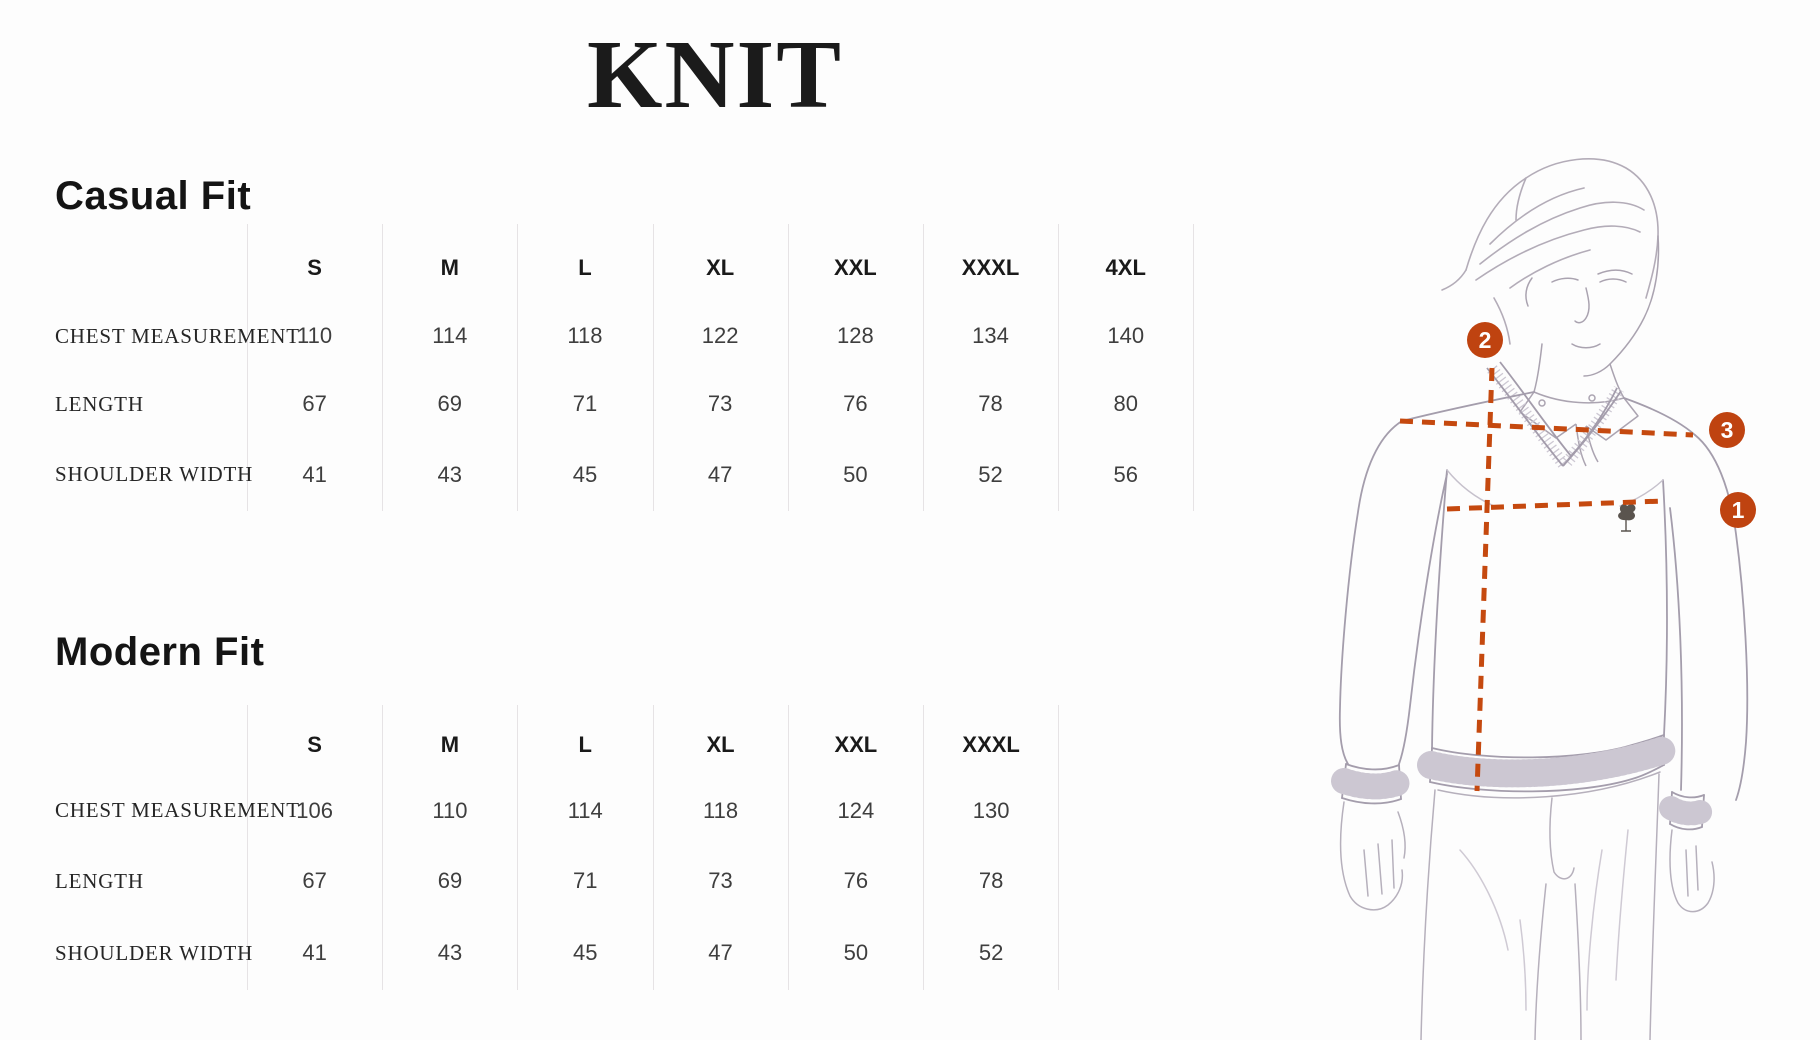  What do you see at coordinates (991, 810) in the screenshot?
I see `size-value: 130` at bounding box center [991, 810].